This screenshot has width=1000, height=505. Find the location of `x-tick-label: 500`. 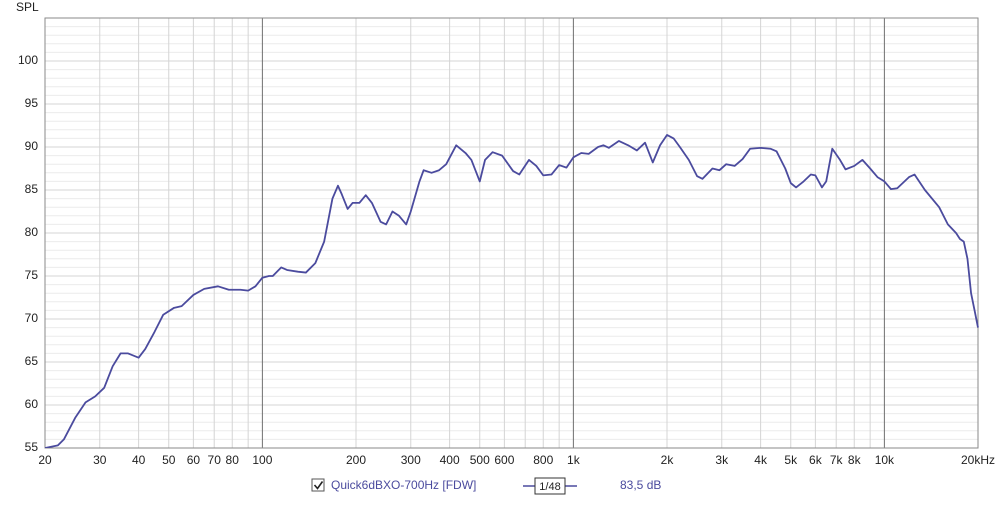

x-tick-label: 500 is located at coordinates (480, 460).